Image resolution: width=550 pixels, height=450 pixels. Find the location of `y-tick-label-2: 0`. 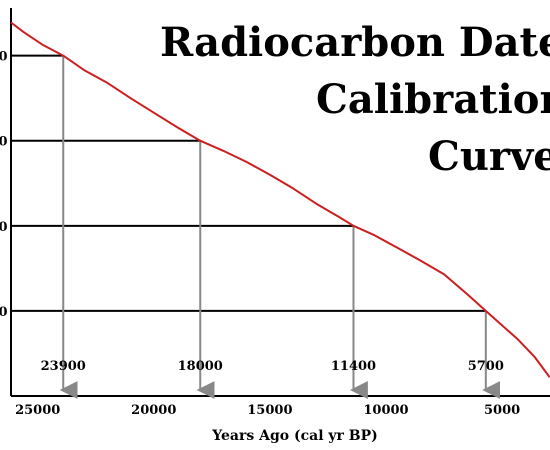

y-tick-label-2: 0 is located at coordinates (4, 142).